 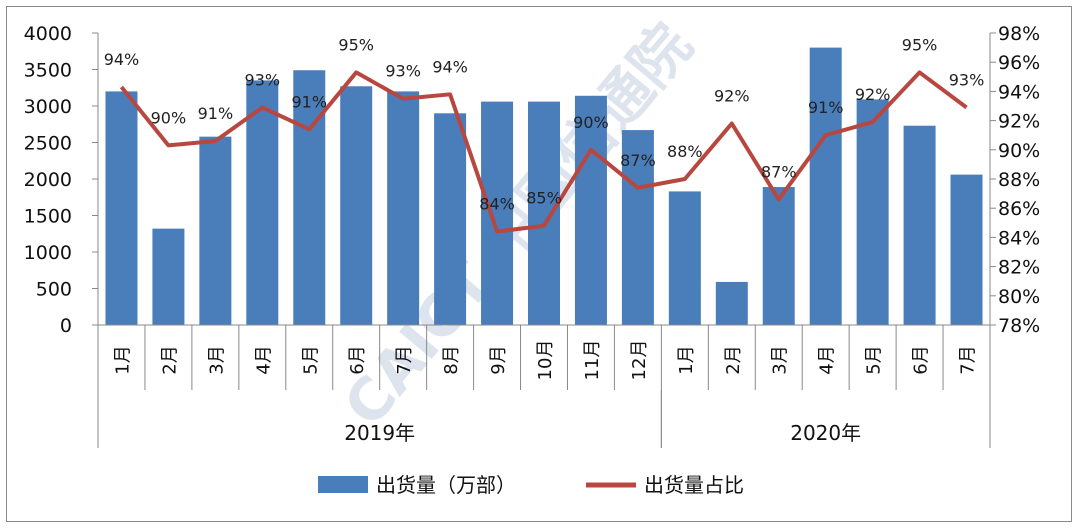 I want to click on left-axis-tick-label: 3000, so click(x=48, y=107).